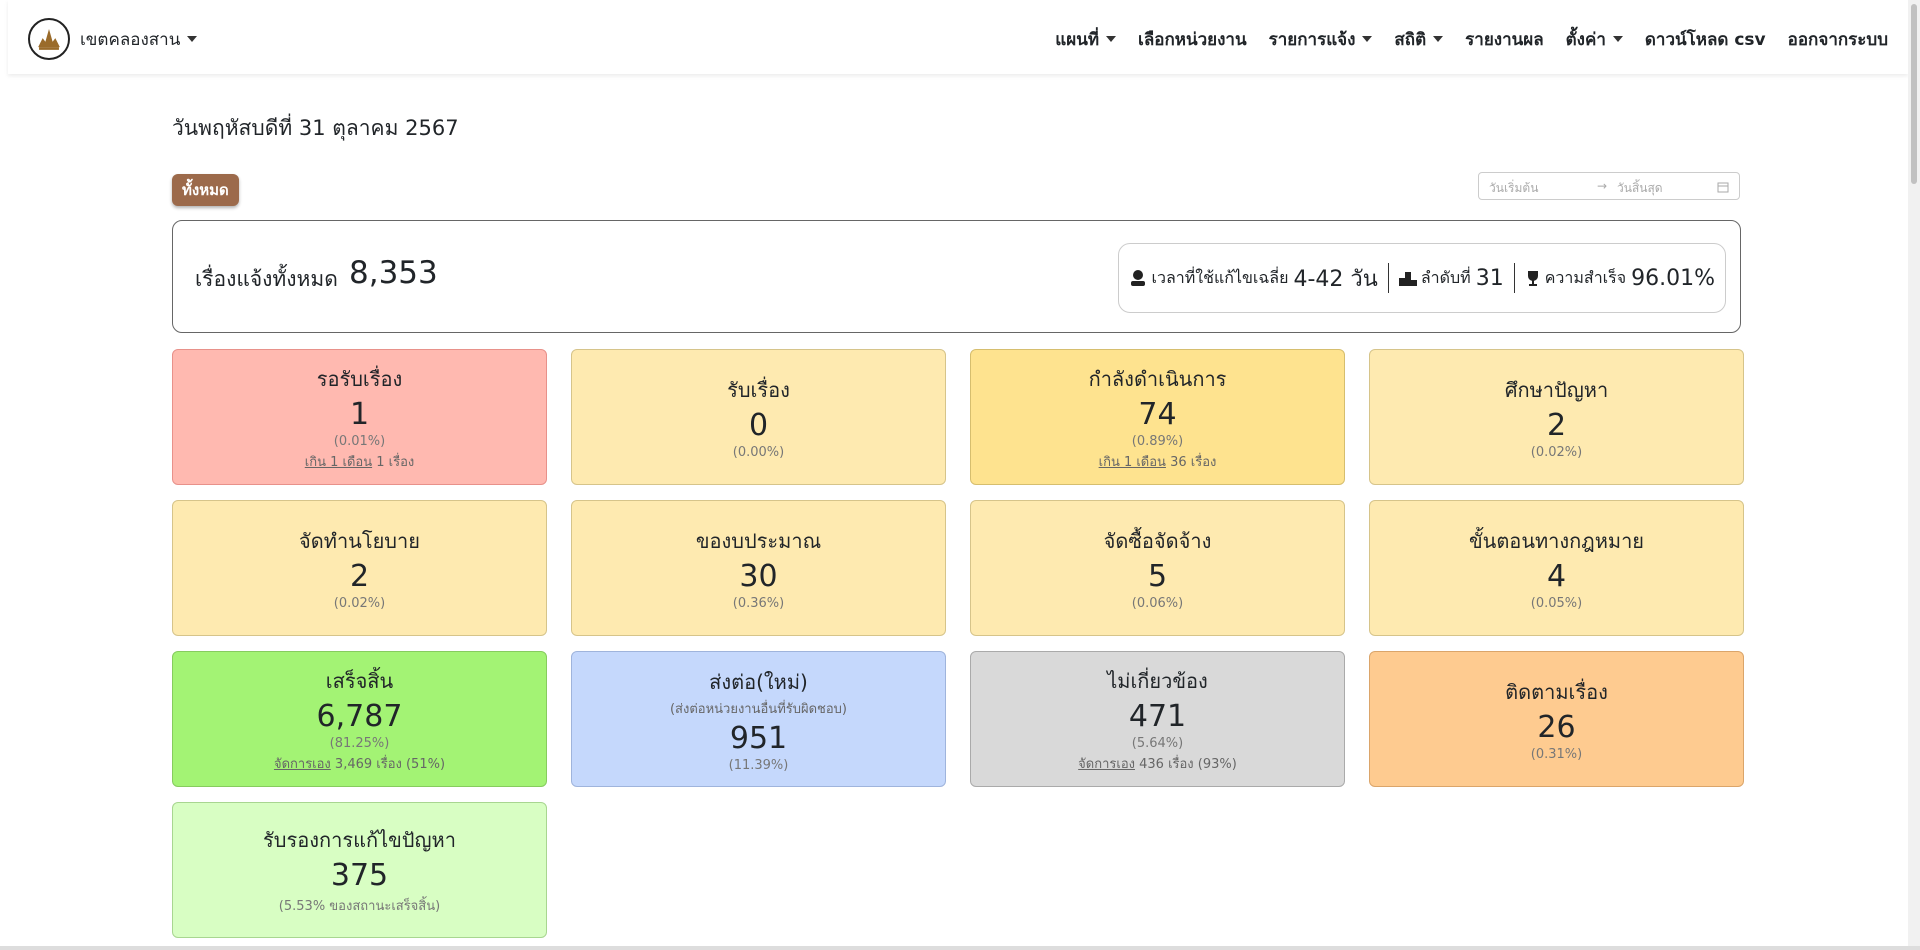  Describe the element at coordinates (1609, 186) in the screenshot. I see `date-range: วันเริ่มต้น → วันสิ้นสุด` at that location.